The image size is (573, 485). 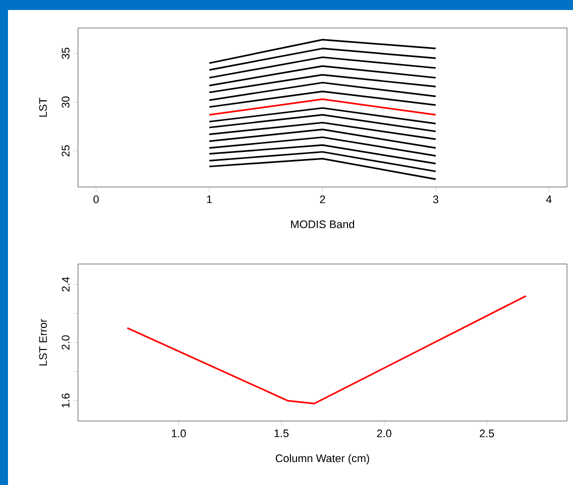 I want to click on x-tick-label: 2, so click(x=323, y=200).